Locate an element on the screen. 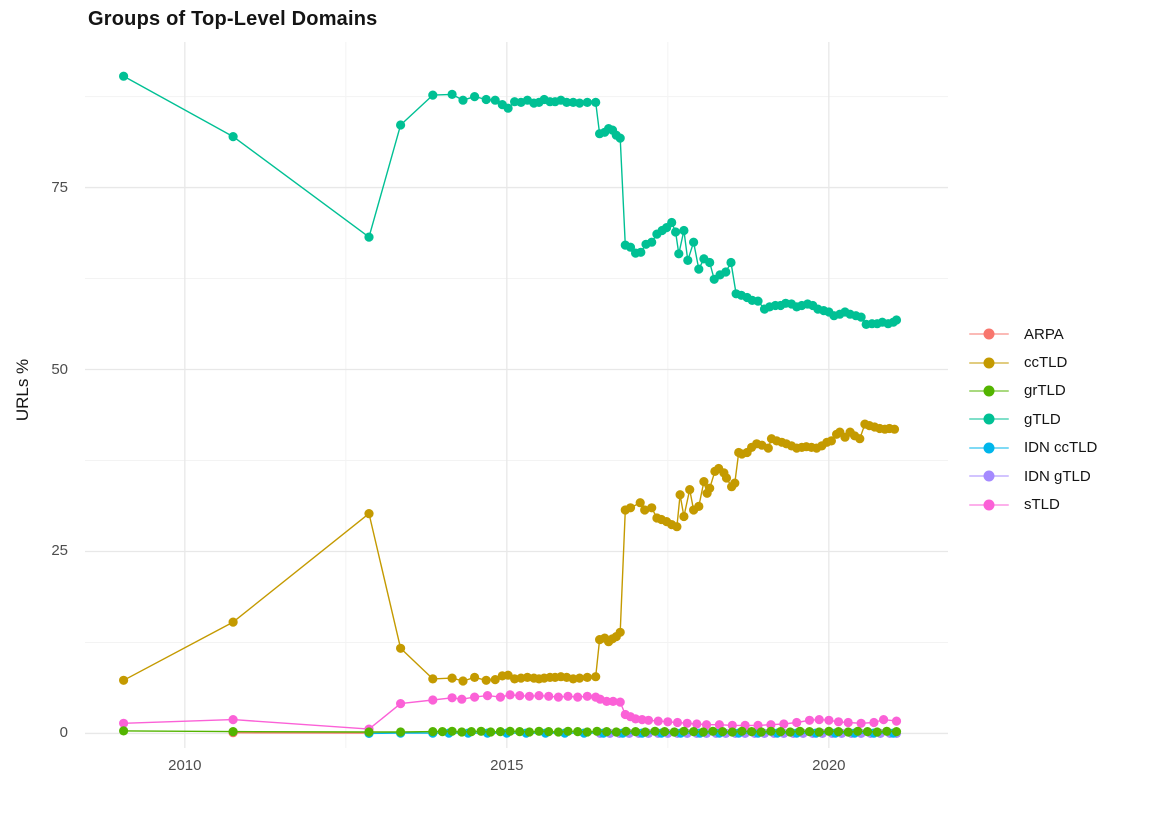 This screenshot has width=1164, height=827. legend-item-idn-gtld: IDN gTLD is located at coordinates (1032, 476).